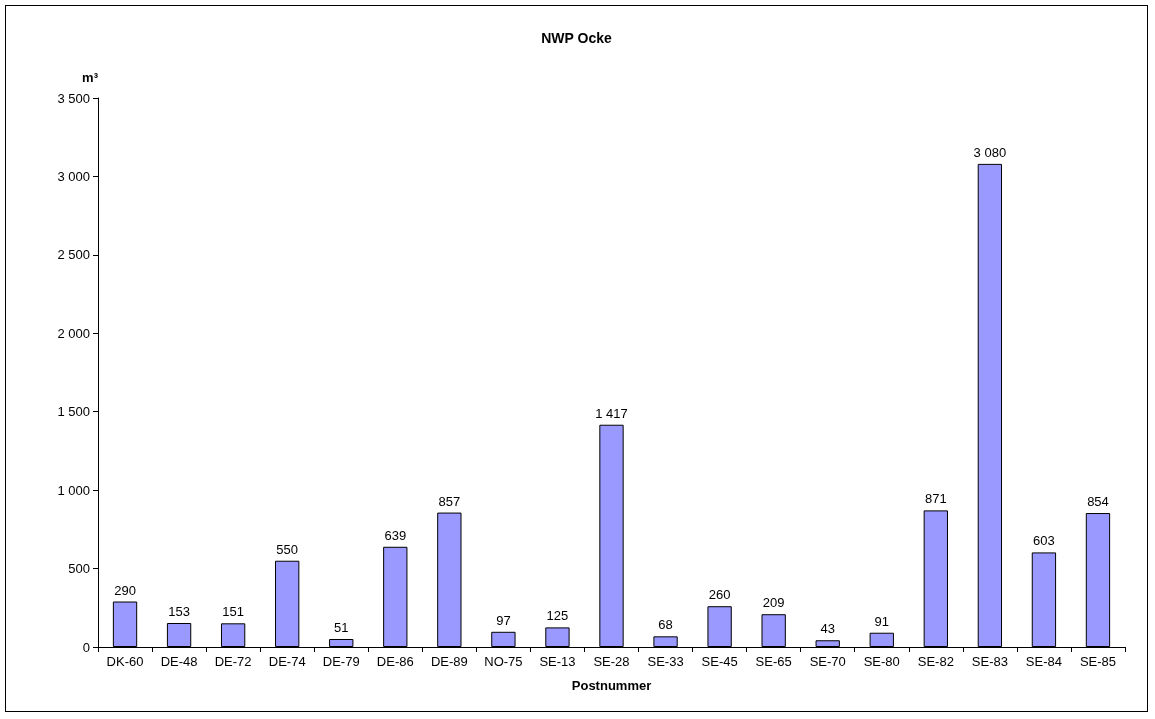 The image size is (1155, 719). Describe the element at coordinates (990, 152) in the screenshot. I see `data-label: 3 080` at that location.